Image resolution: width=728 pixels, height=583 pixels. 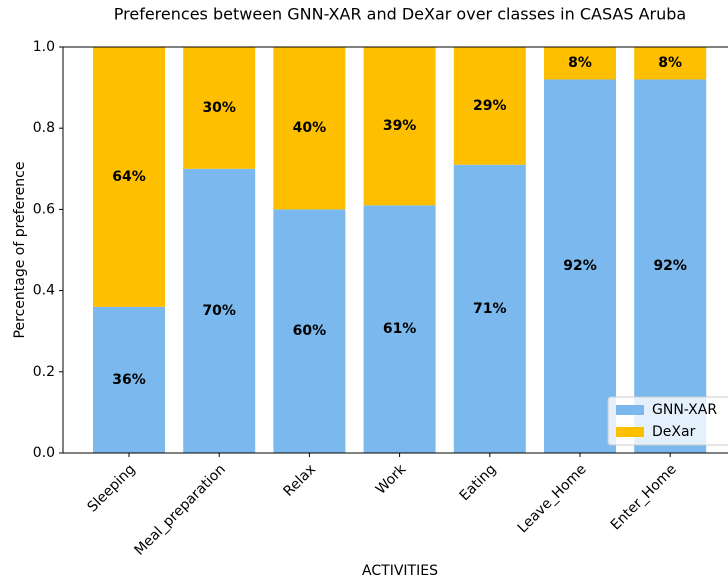 What do you see at coordinates (179, 509) in the screenshot?
I see `x-tick-label: Meal_preparation` at bounding box center [179, 509].